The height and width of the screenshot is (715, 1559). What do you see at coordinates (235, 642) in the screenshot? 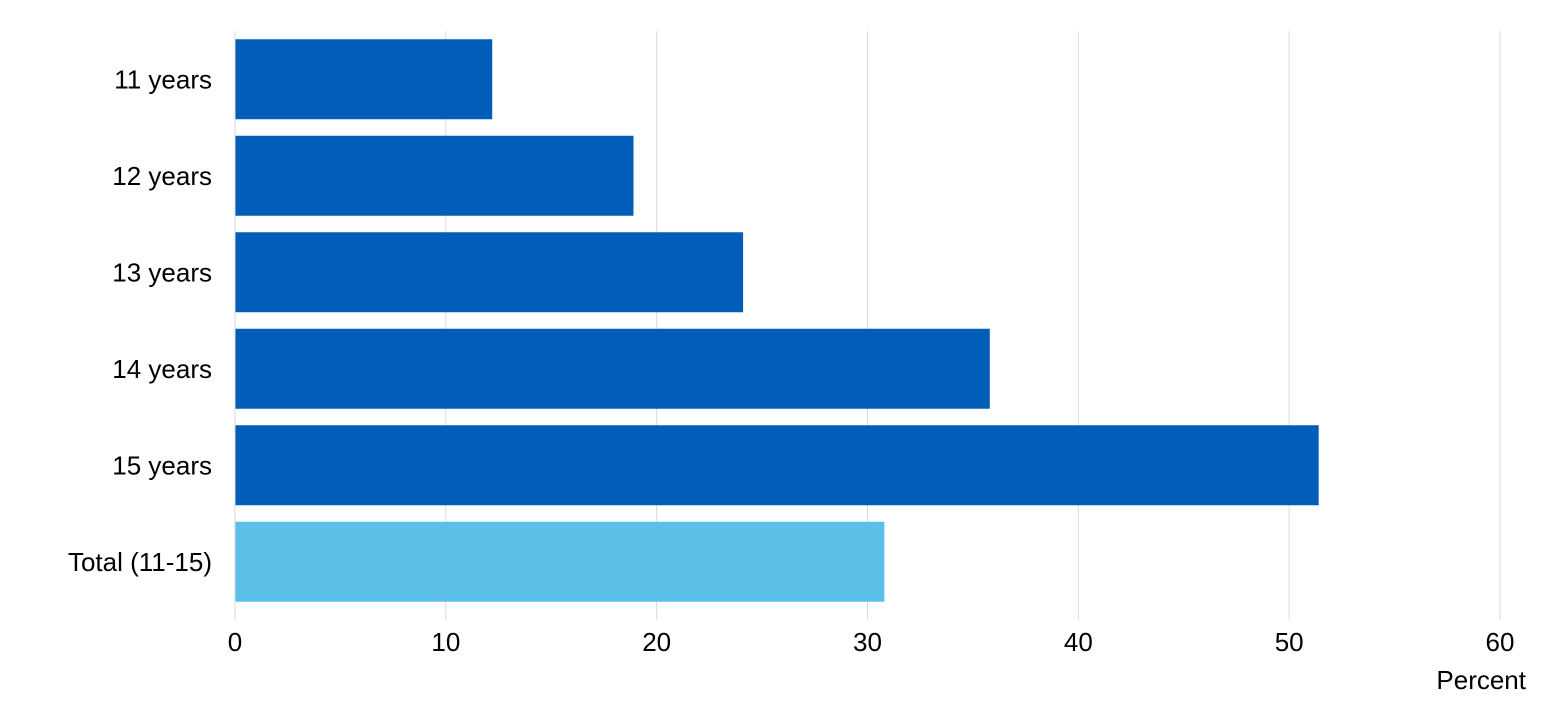
I see `x-tick-label-0: 0` at bounding box center [235, 642].